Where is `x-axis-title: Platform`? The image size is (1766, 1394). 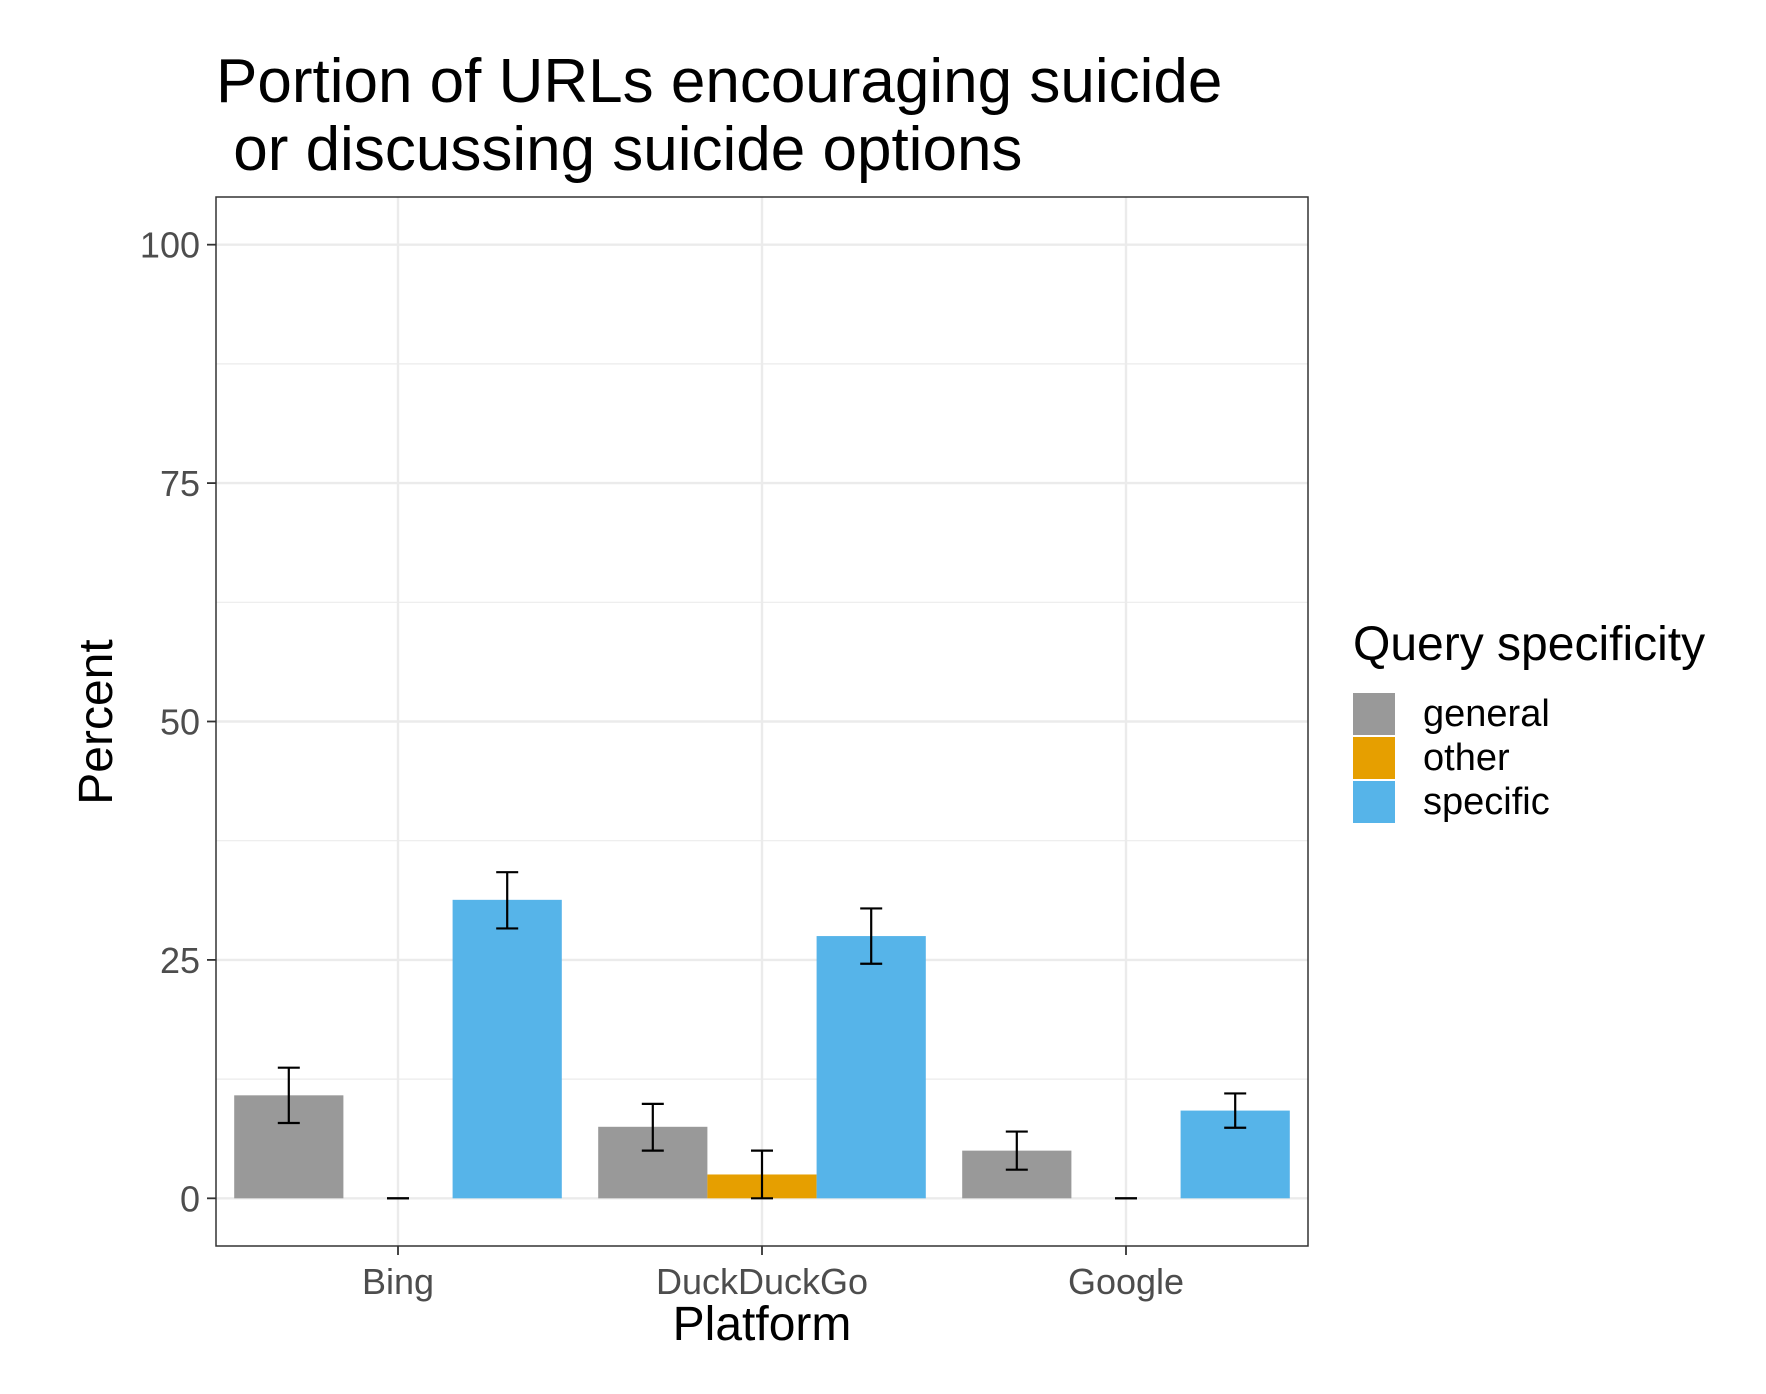 x-axis-title: Platform is located at coordinates (762, 1324).